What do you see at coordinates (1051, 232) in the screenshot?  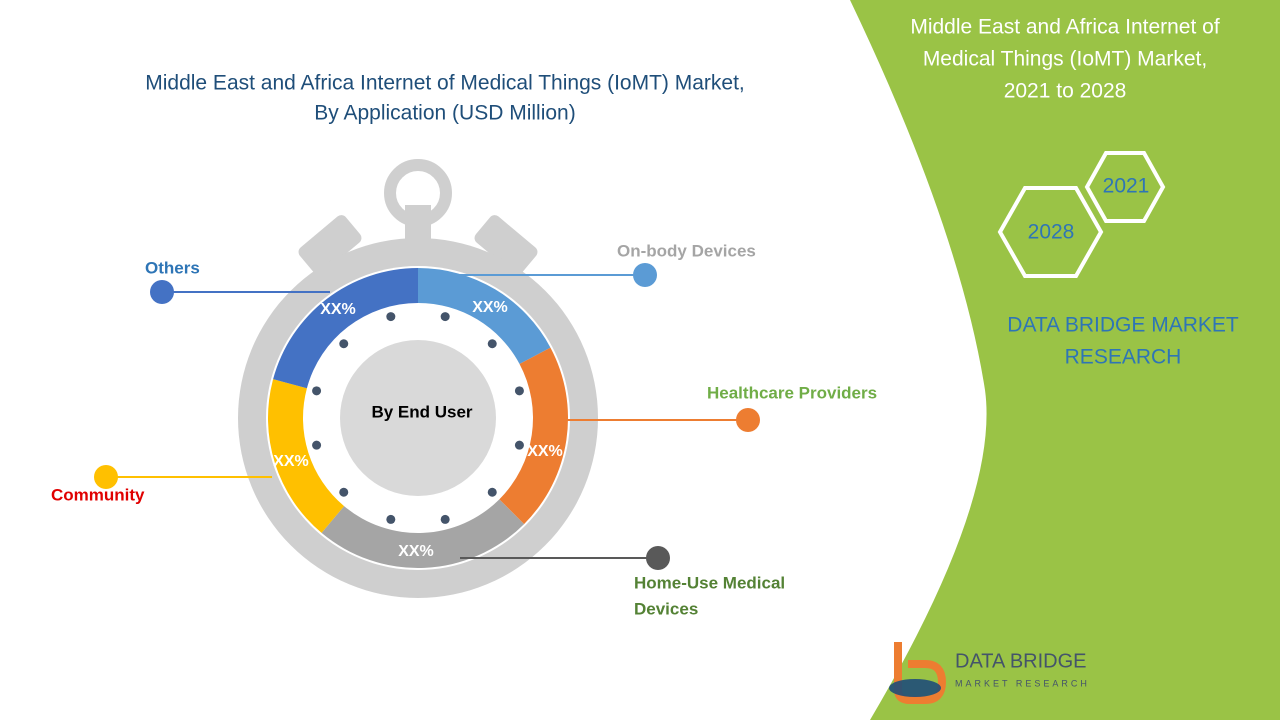 I see `year: 2028` at bounding box center [1051, 232].